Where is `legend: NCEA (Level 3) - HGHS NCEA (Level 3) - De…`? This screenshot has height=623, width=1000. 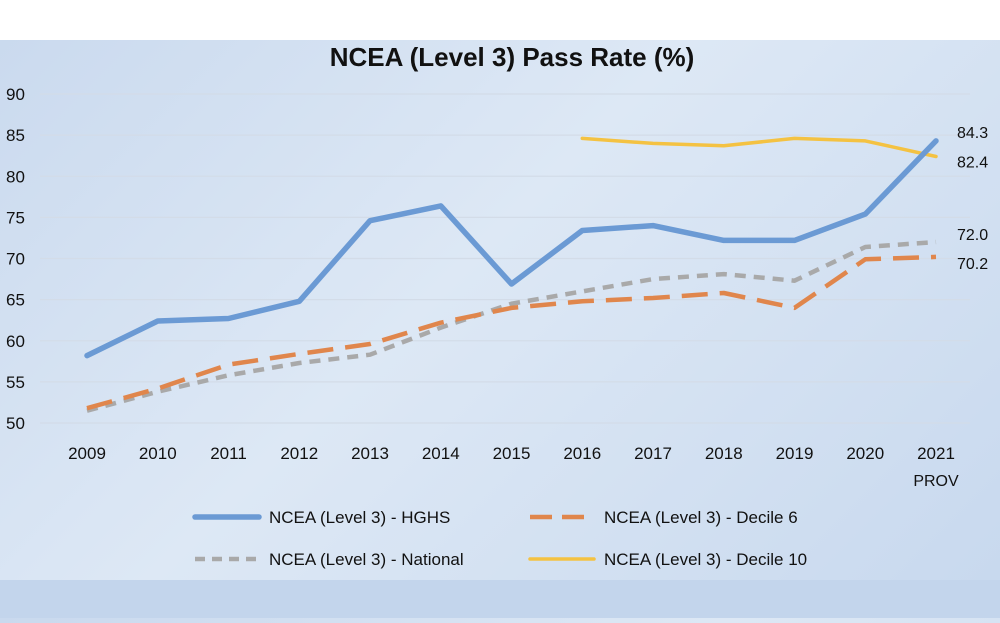
legend: NCEA (Level 3) - HGHS NCEA (Level 3) - De… is located at coordinates (501, 538).